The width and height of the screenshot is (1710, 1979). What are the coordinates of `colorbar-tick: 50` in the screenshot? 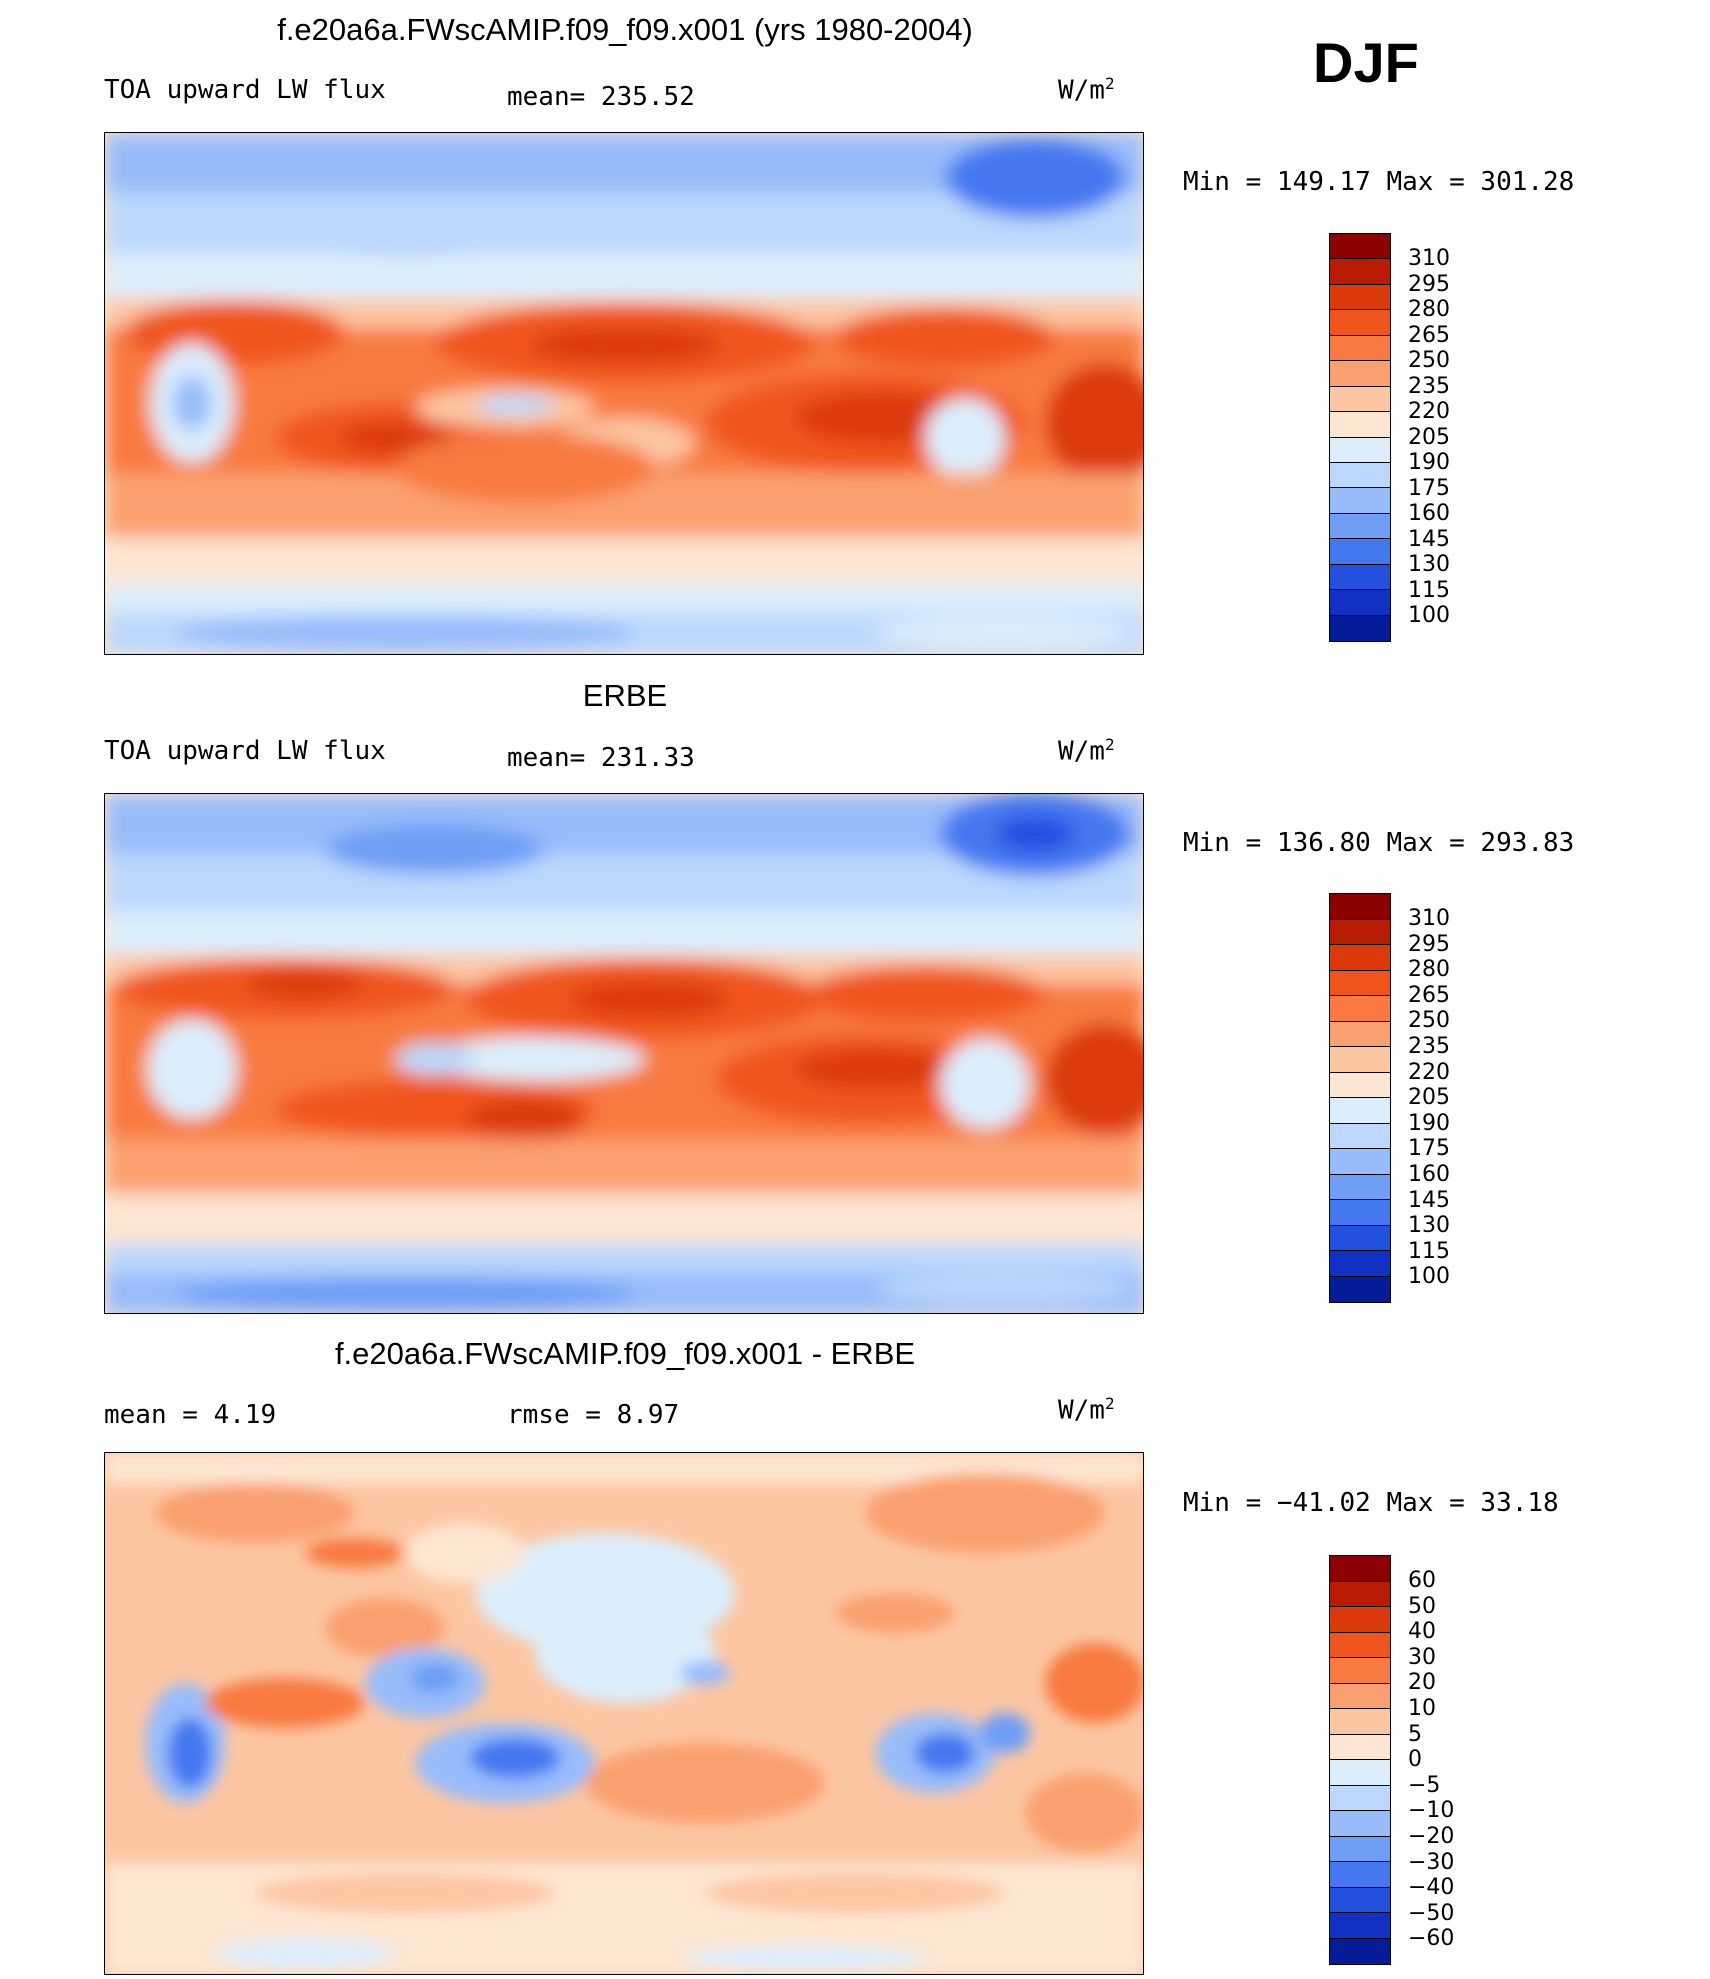 It's located at (1422, 1606).